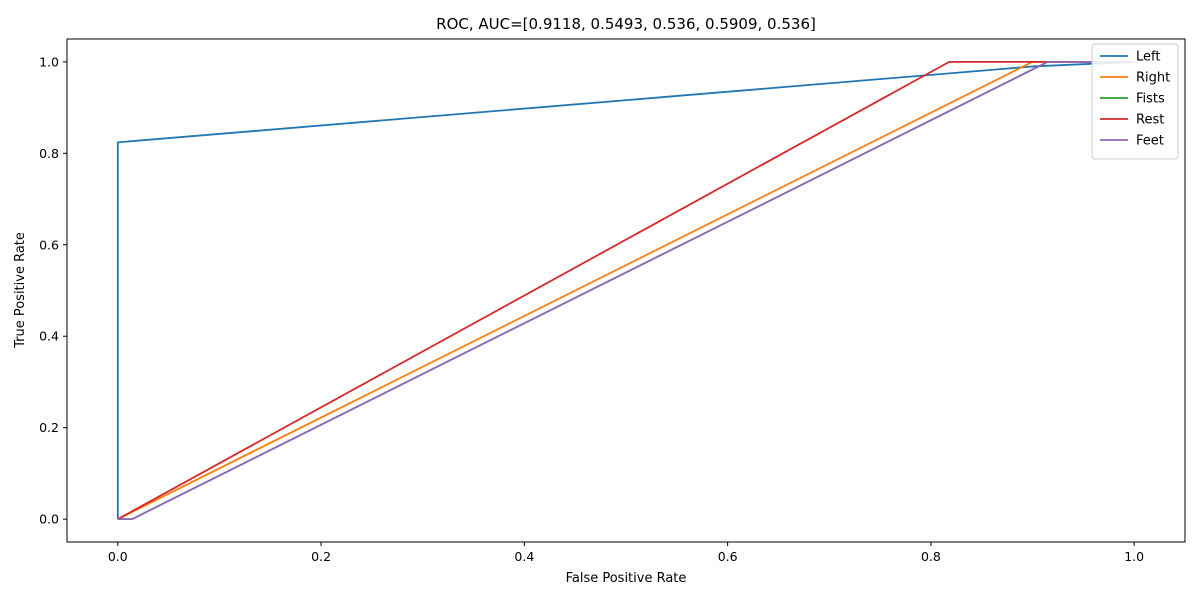 Image resolution: width=1200 pixels, height=600 pixels. I want to click on x-axis-ticks: 0.0 0.2 0.4 0.6 0.8 1.0, so click(626, 553).